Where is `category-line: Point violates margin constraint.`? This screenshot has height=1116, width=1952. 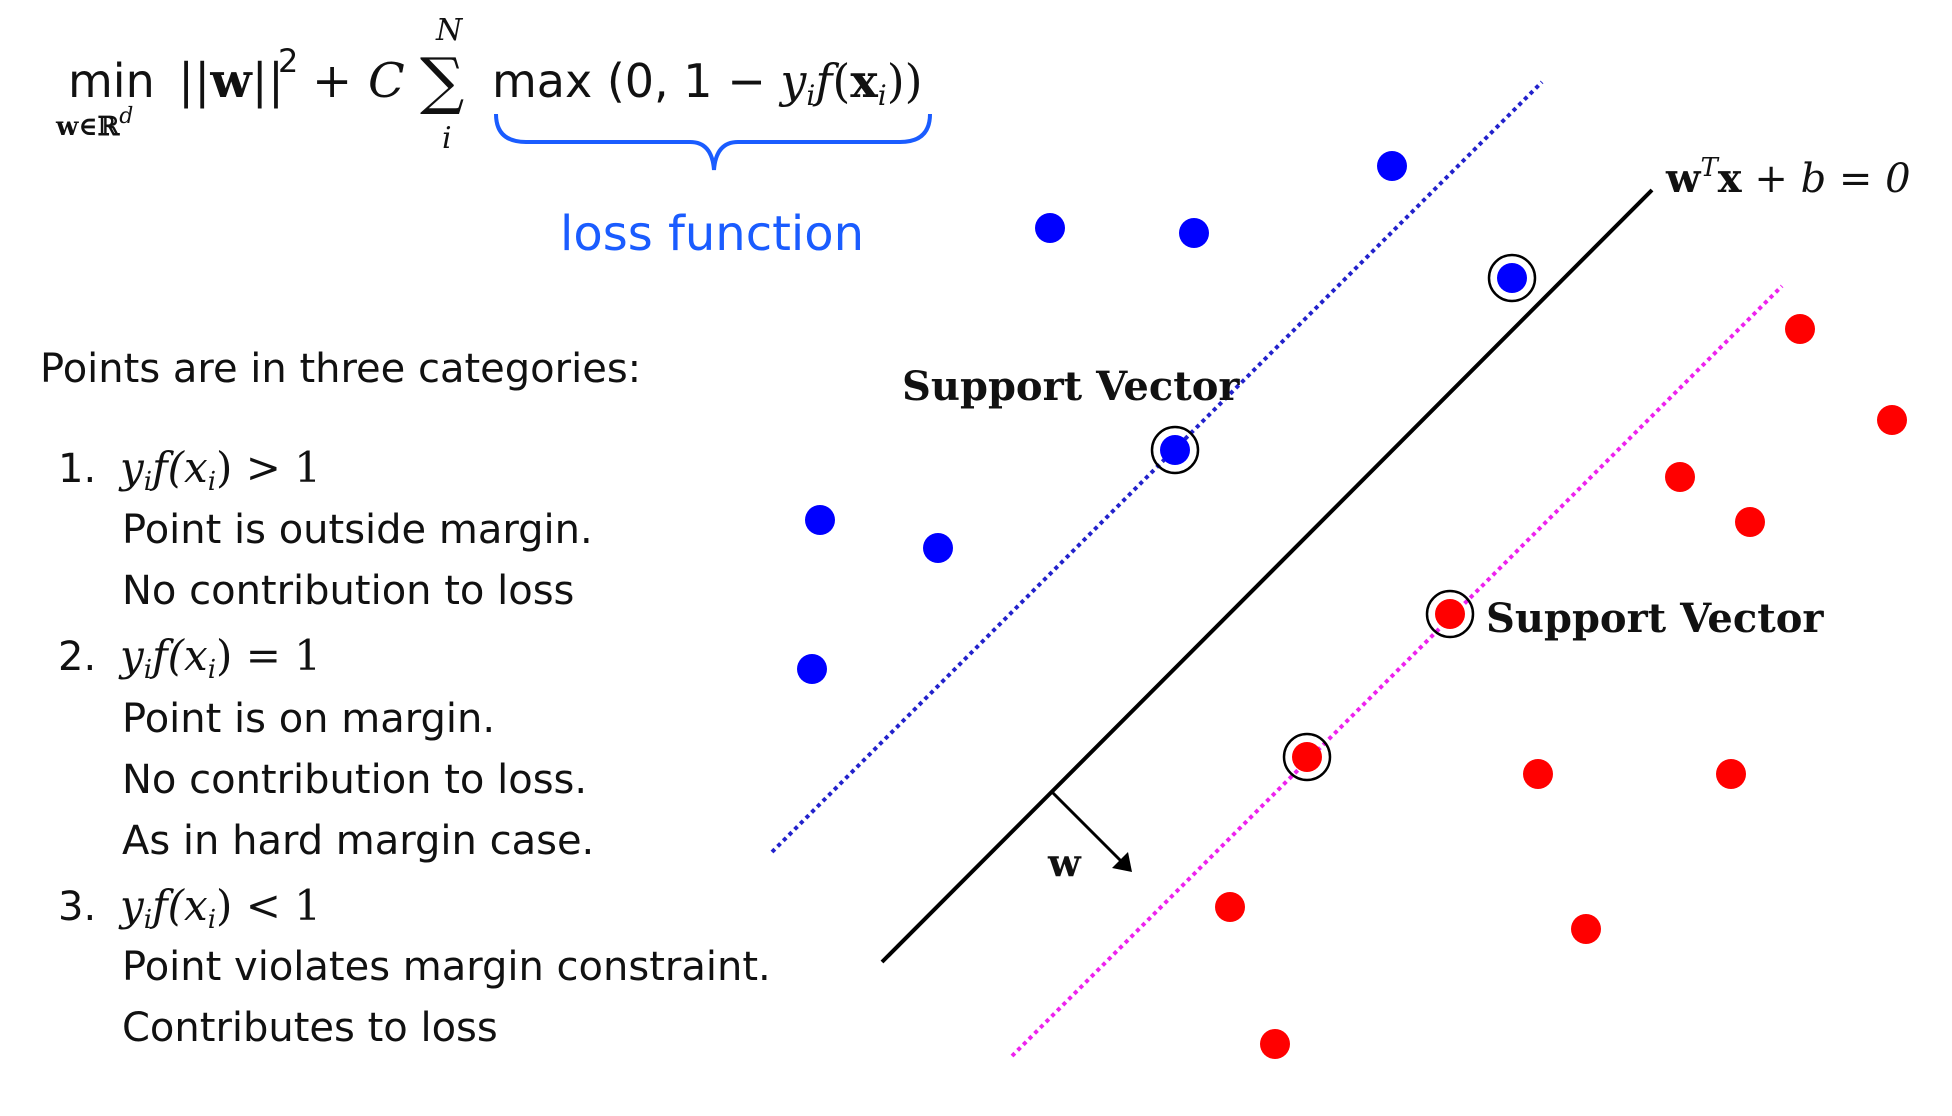
category-line: Point violates margin constraint. is located at coordinates (446, 967).